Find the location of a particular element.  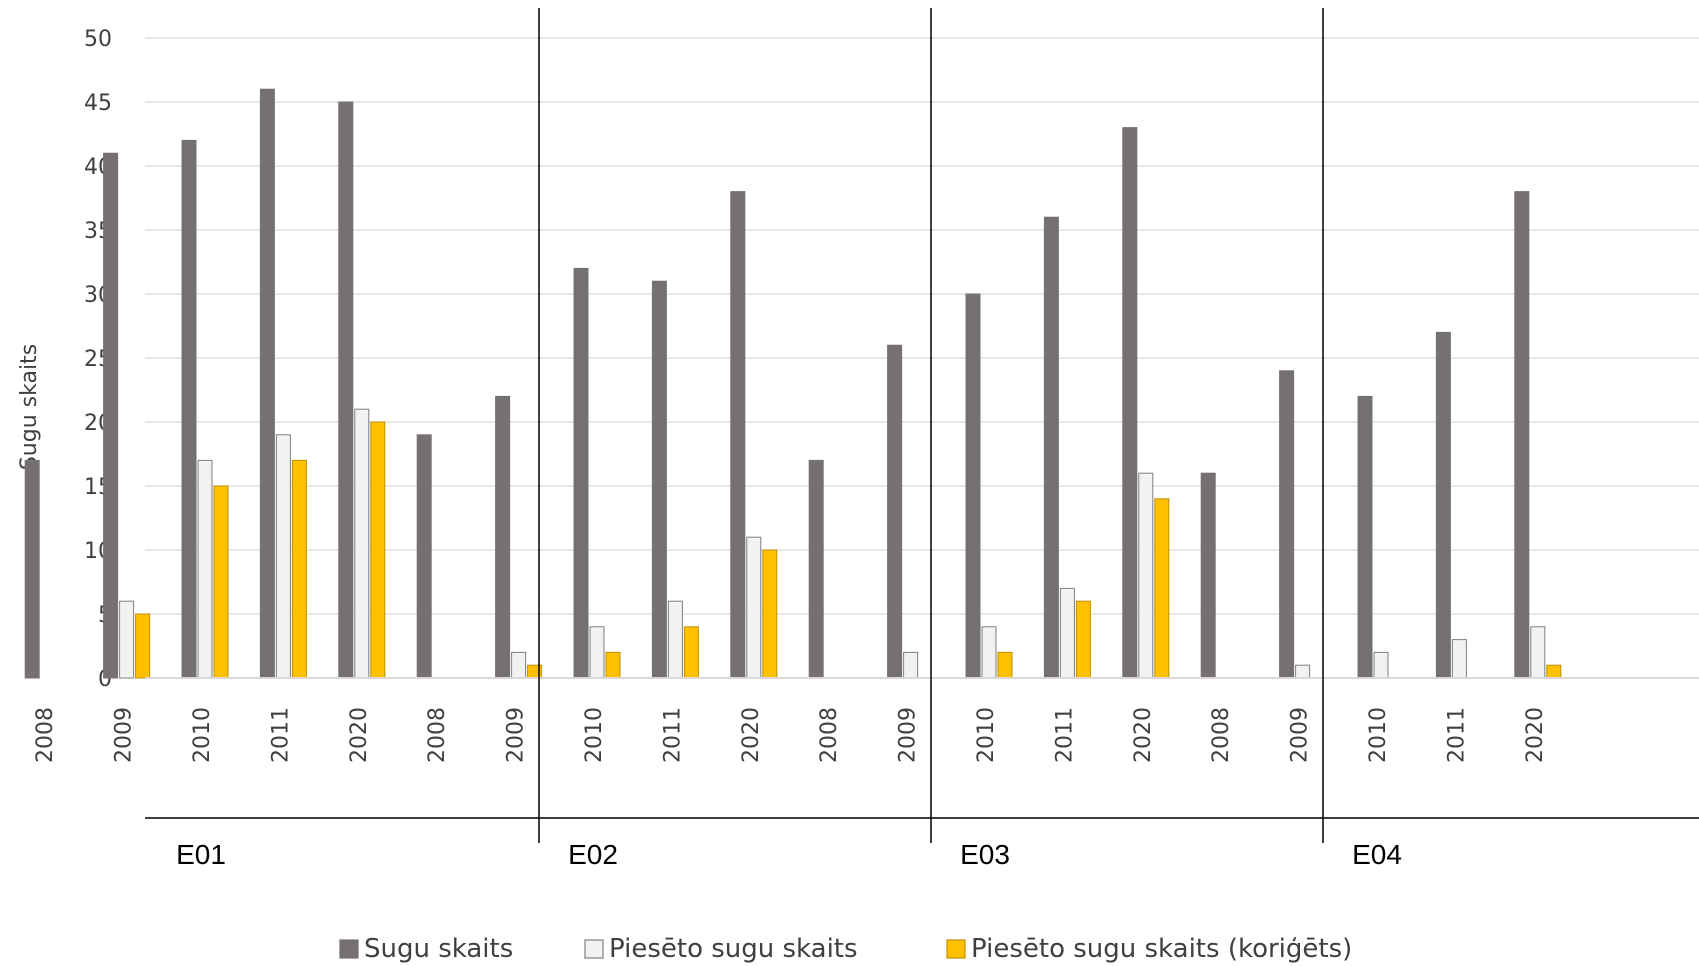

bar-pies-to-sugu-skaits-e03-2009 is located at coordinates (911, 665).